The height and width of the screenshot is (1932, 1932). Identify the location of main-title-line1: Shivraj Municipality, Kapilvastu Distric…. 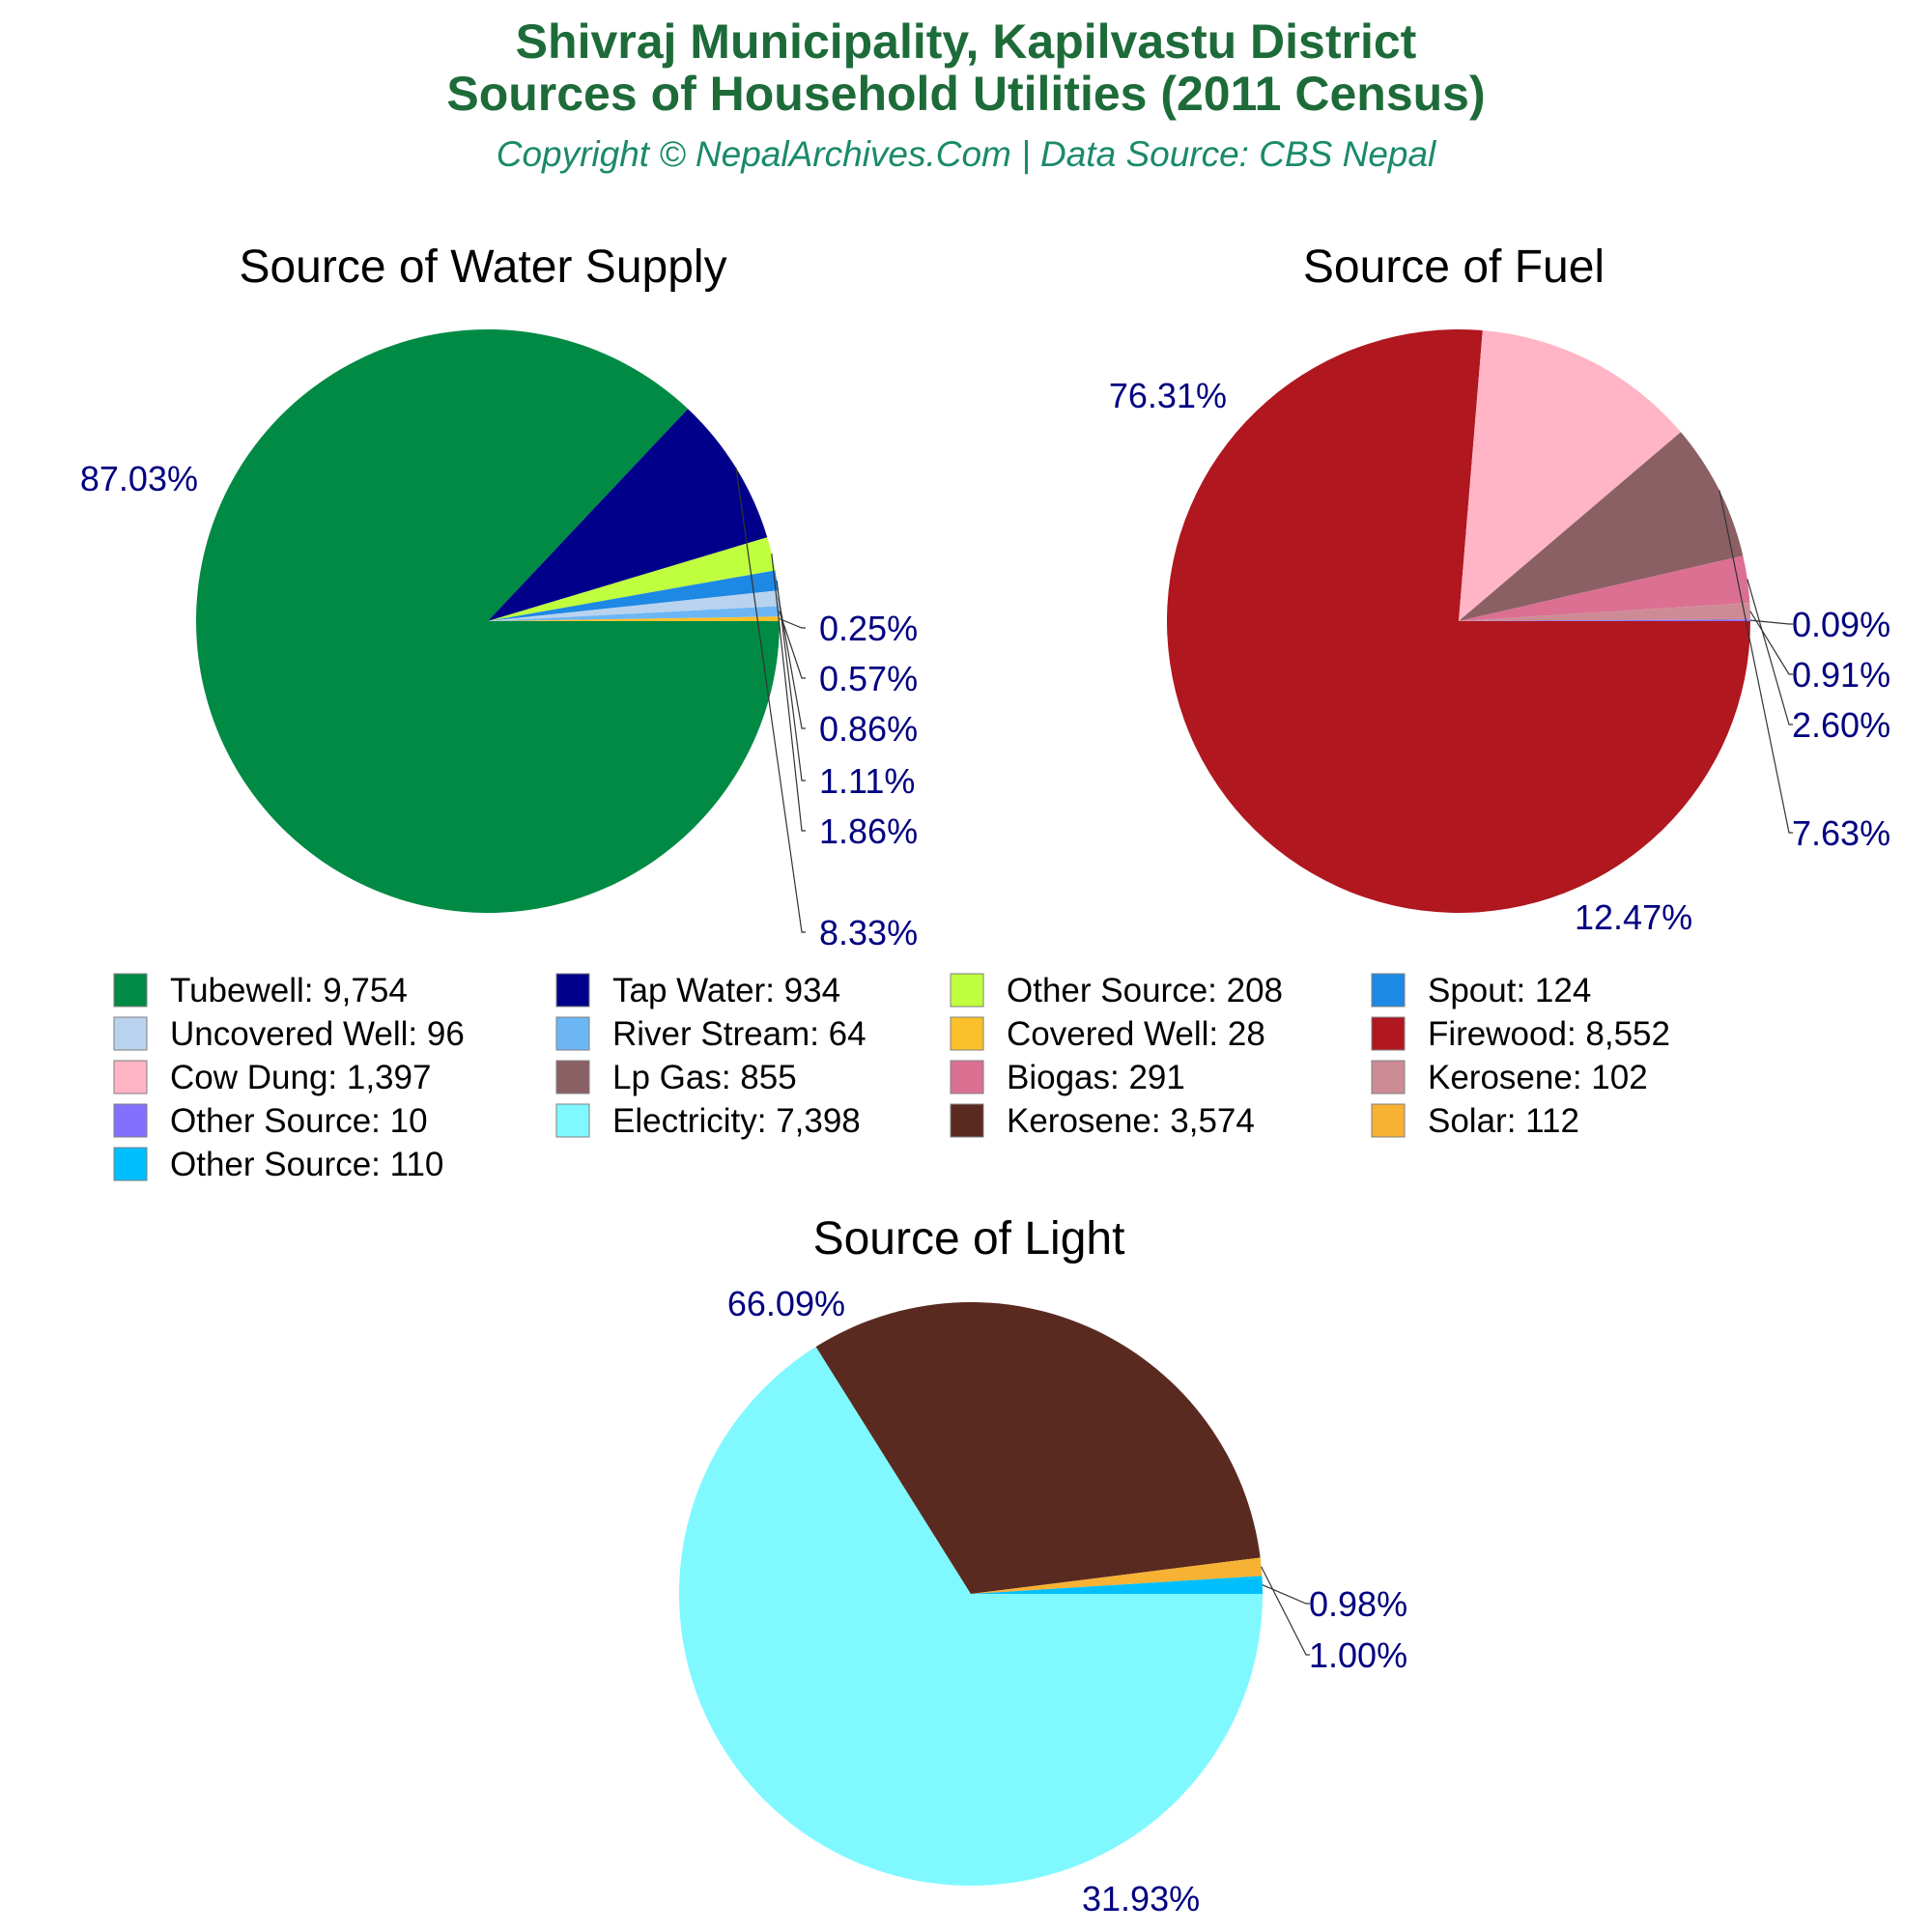
(966, 41).